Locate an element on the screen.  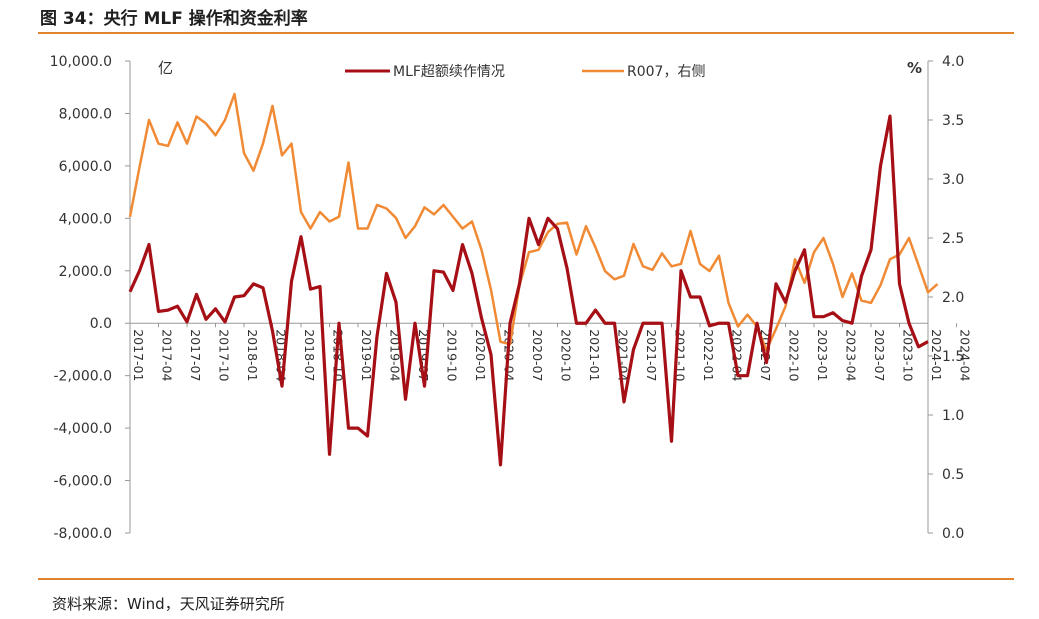
left-tick-label: 8,000.0 is located at coordinates (85, 114).